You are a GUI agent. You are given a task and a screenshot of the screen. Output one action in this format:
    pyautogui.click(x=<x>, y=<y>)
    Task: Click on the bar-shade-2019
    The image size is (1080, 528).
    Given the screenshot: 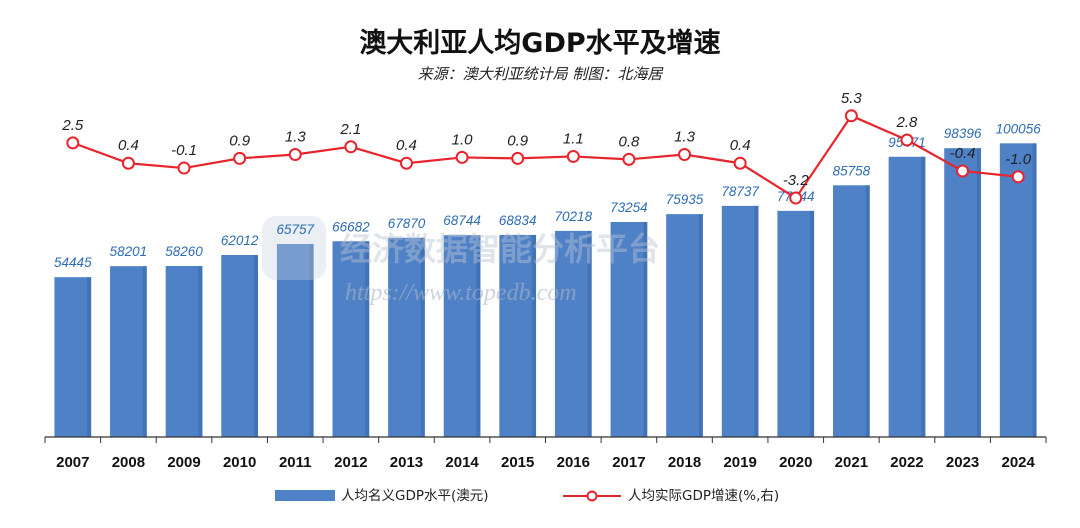 What is the action you would take?
    pyautogui.click(x=756, y=321)
    